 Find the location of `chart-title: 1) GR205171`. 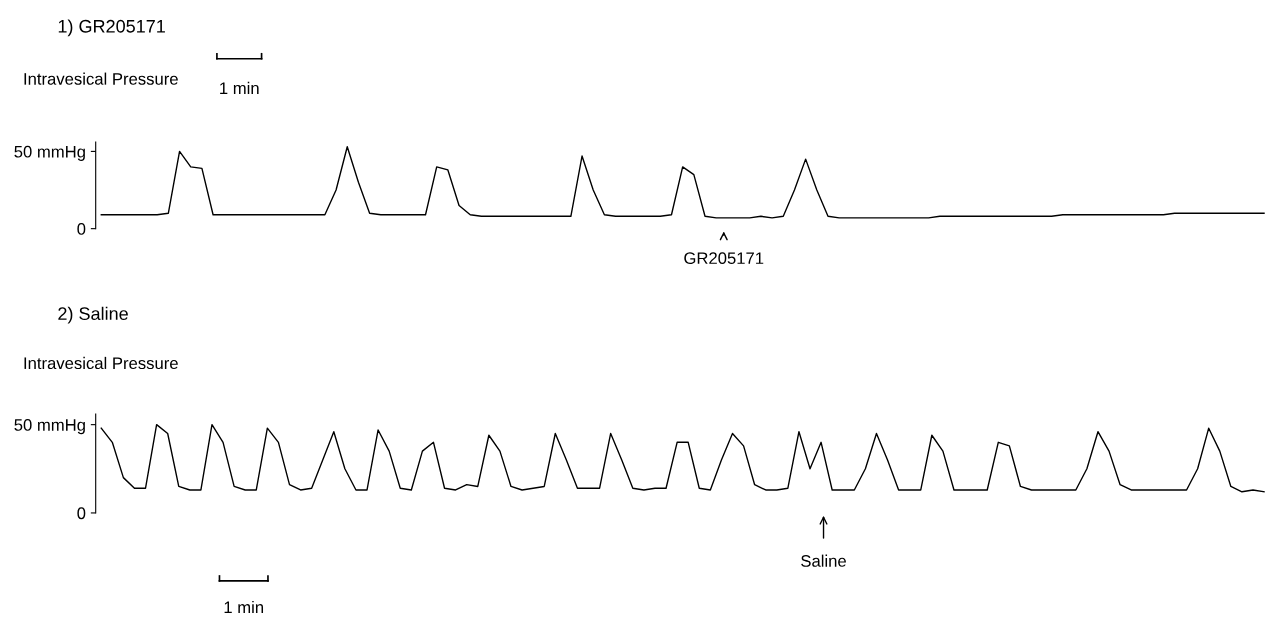

chart-title: 1) GR205171 is located at coordinates (111, 28).